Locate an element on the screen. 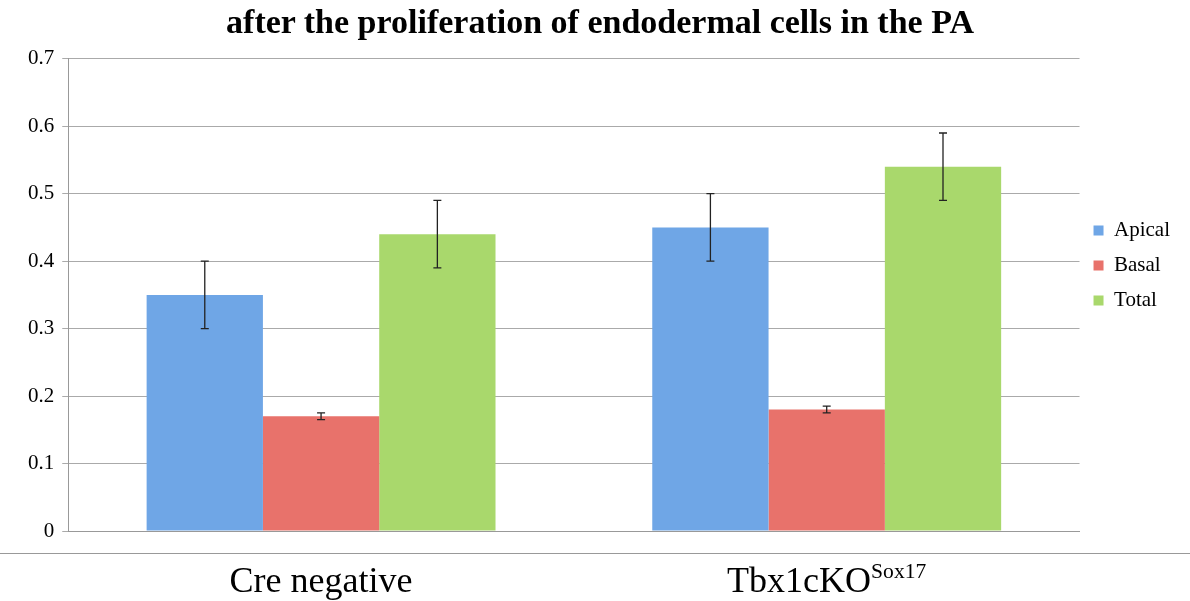 The width and height of the screenshot is (1190, 601). legend-label: Apical is located at coordinates (1142, 229).